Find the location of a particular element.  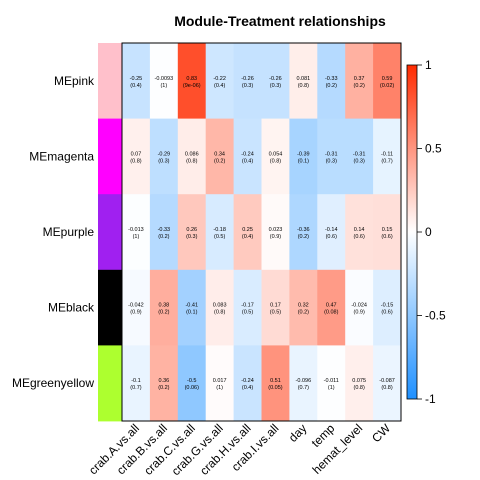

cell-pvalue-label: (0.06) is located at coordinates (192, 388).